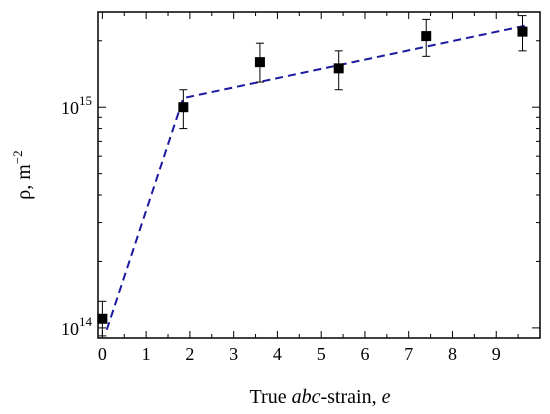 The image size is (550, 414). Describe the element at coordinates (408, 354) in the screenshot. I see `x-tick-label: 7` at that location.